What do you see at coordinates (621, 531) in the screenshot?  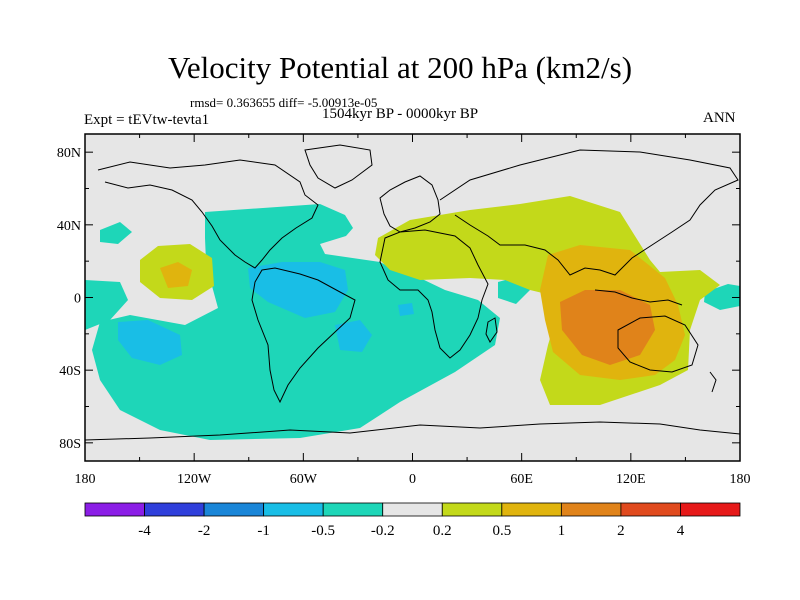 I see `colorbar-level-label: 2` at bounding box center [621, 531].